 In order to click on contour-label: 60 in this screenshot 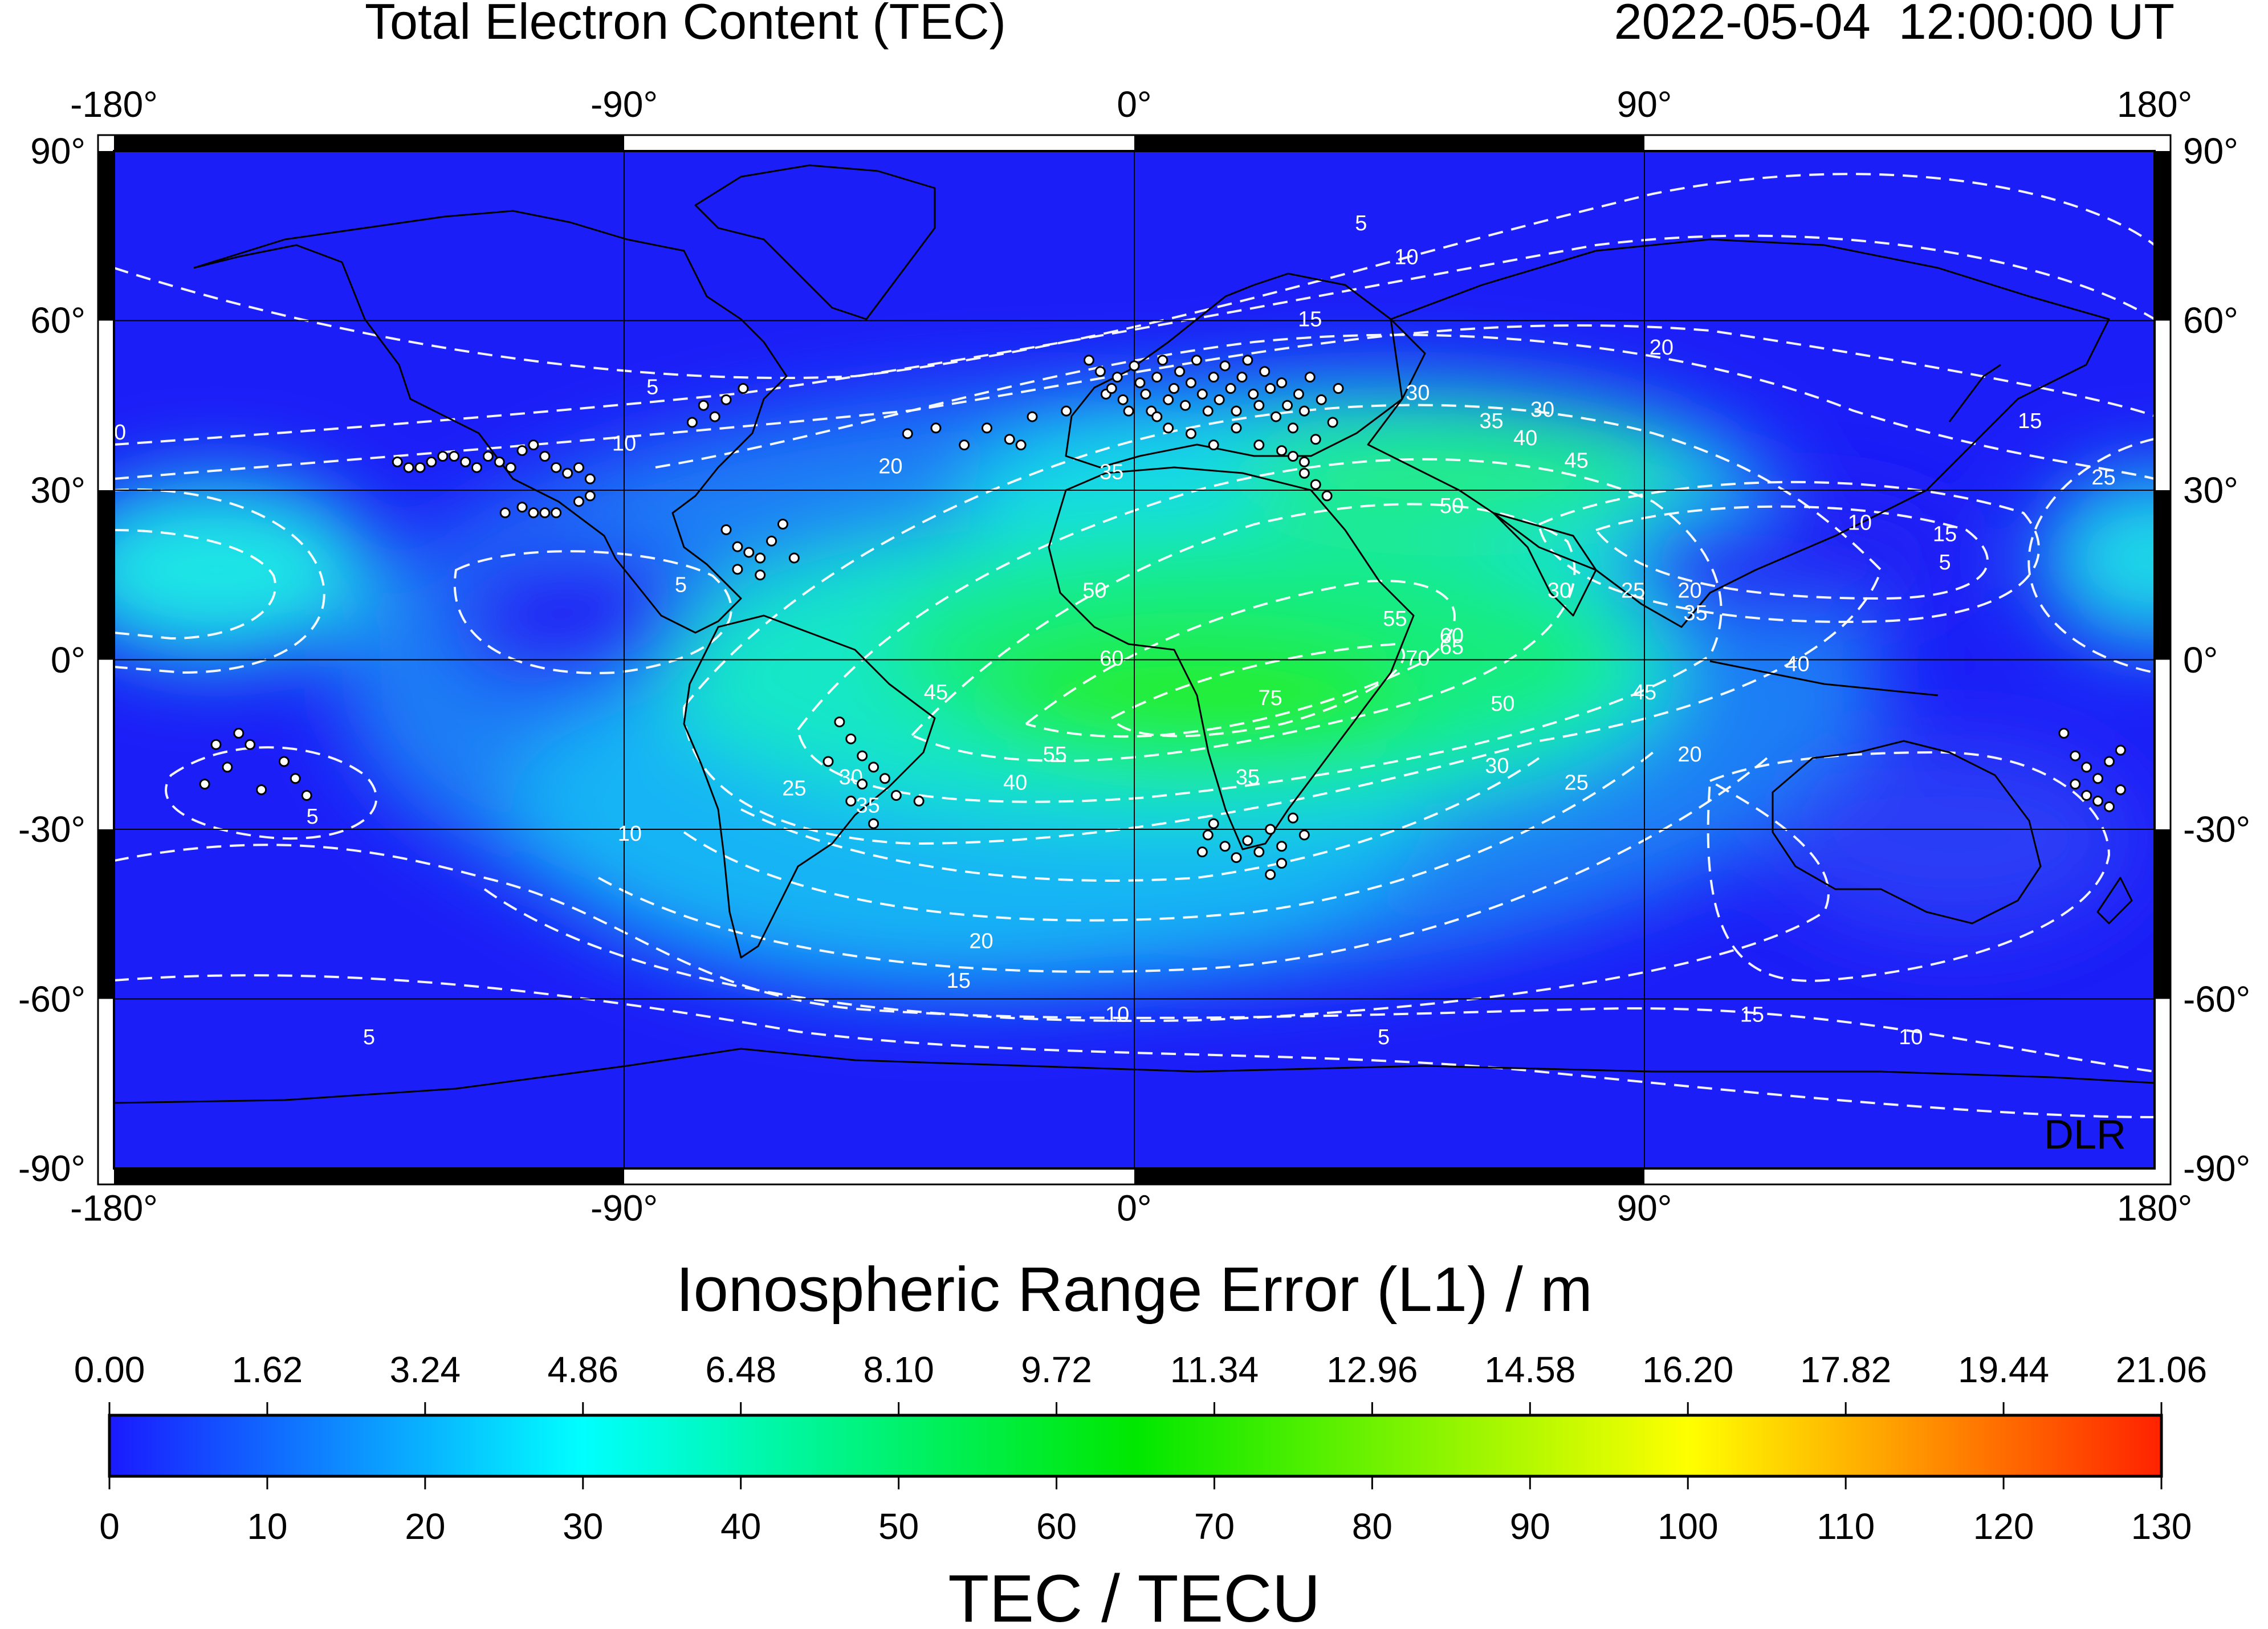, I will do `click(1452, 636)`.